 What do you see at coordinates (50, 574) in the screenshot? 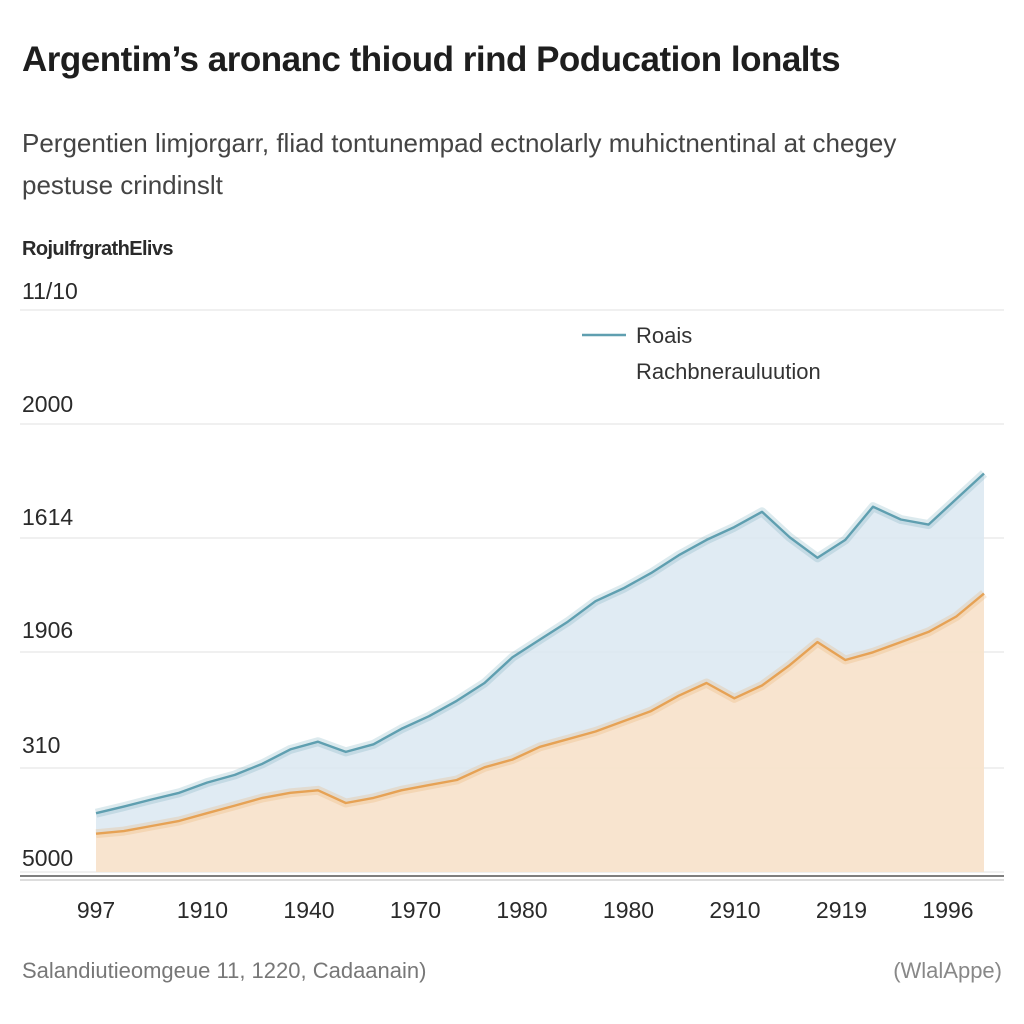
I see `y-tick-labels: 5000 310 1906 1614 2000 11/10` at bounding box center [50, 574].